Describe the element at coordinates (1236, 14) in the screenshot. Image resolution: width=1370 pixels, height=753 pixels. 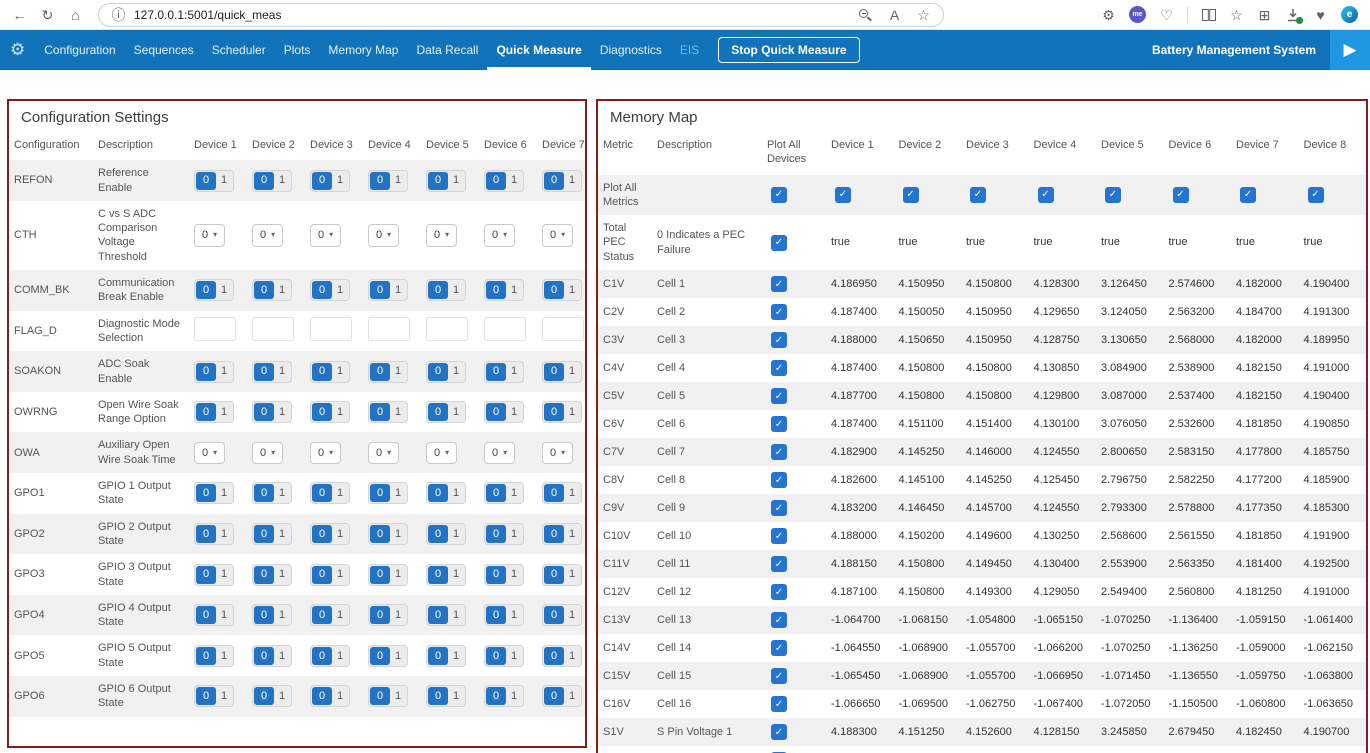
I see `favorites-bar-icon: ☆` at that location.